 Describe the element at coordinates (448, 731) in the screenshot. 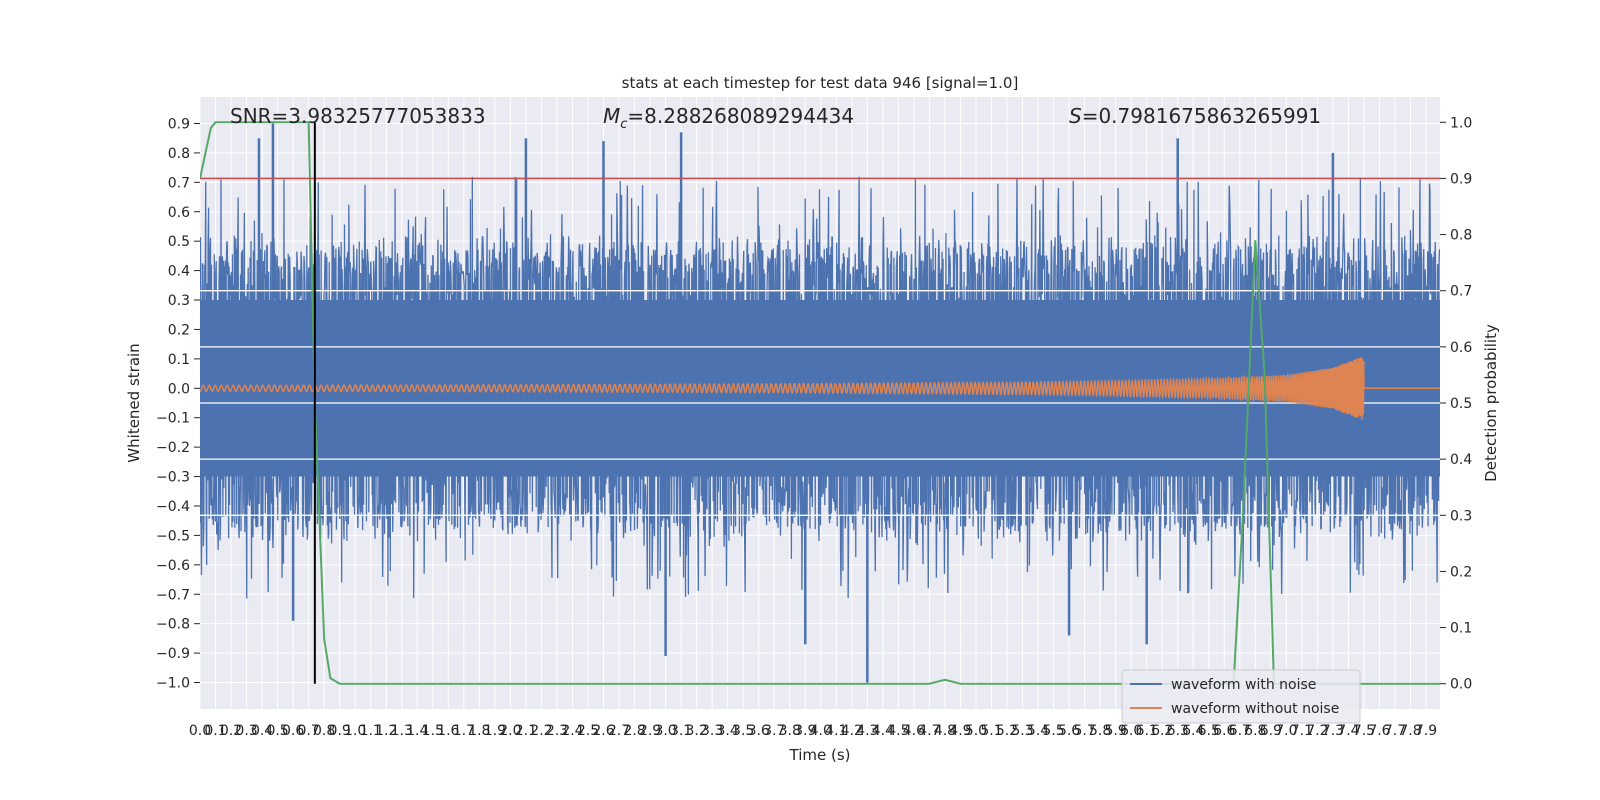

I see `x-tick-label: 1.6` at that location.